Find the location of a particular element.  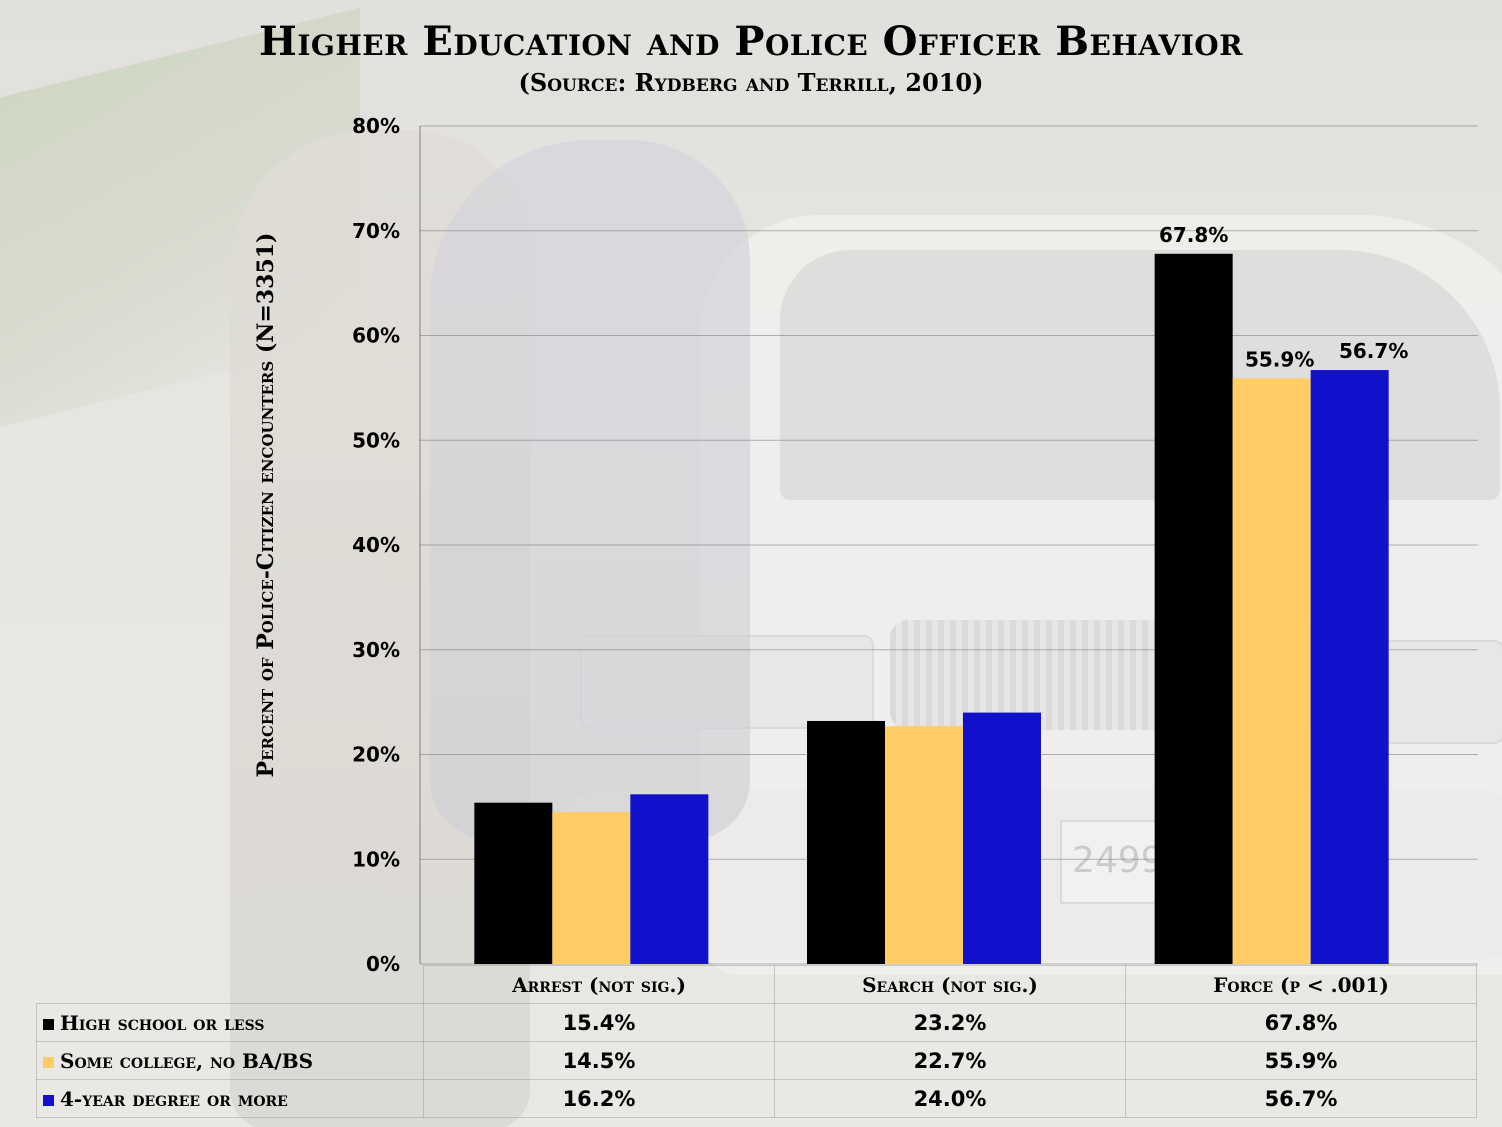

data-label: 55.9% is located at coordinates (1279, 359).